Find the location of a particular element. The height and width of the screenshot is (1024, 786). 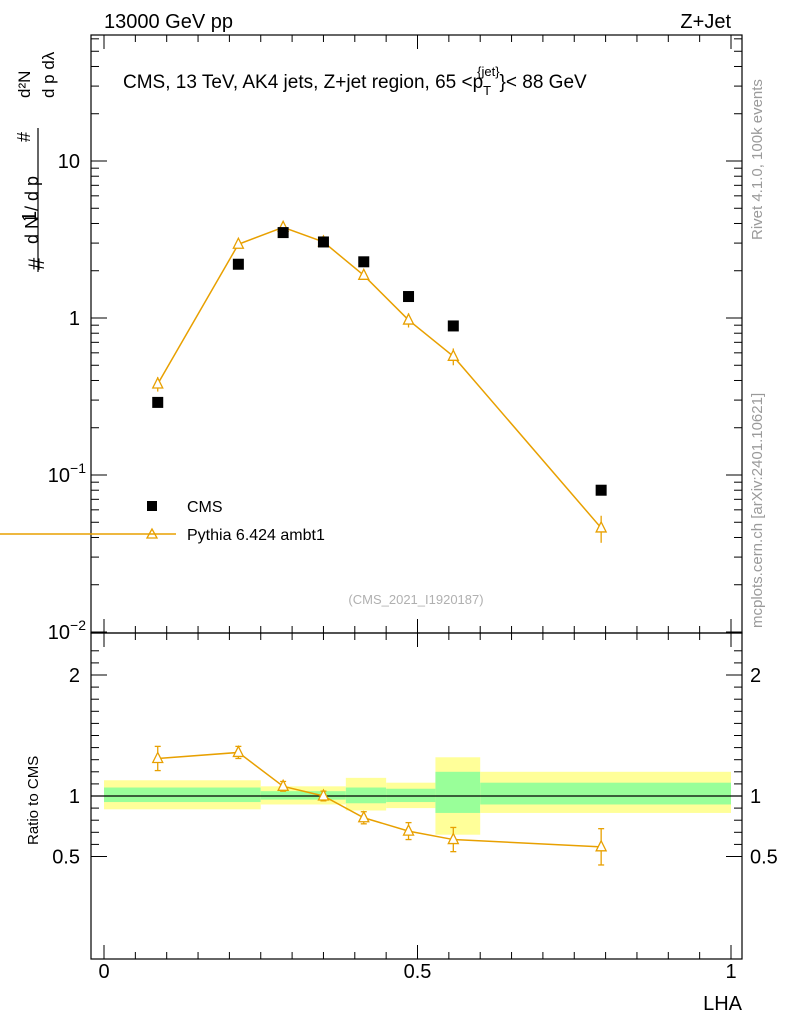

y-label-one: 1 is located at coordinates (30, 216).